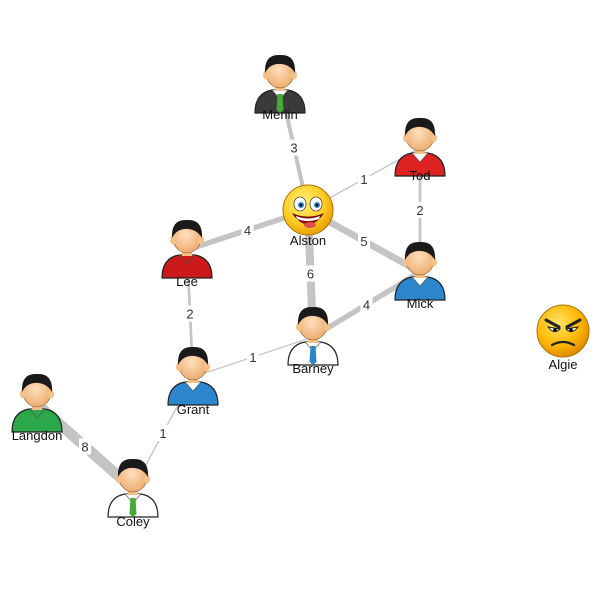 This screenshot has height=600, width=600. I want to click on node-label: Tod, so click(420, 175).